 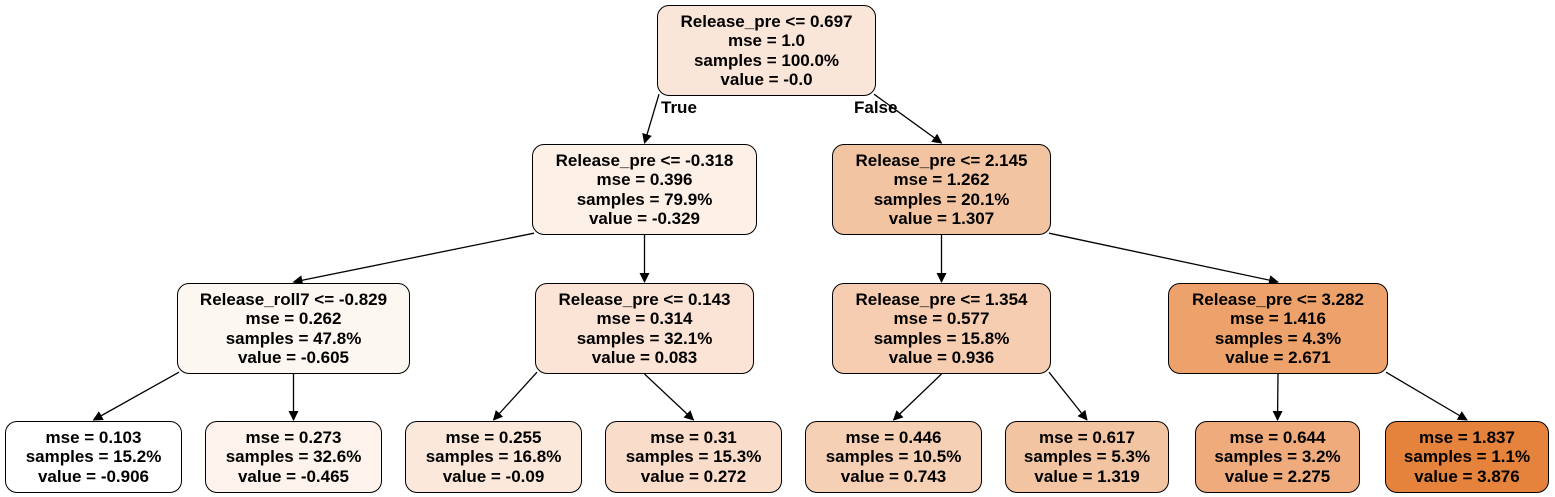 I want to click on node-value: value = -0.906, so click(x=93, y=476).